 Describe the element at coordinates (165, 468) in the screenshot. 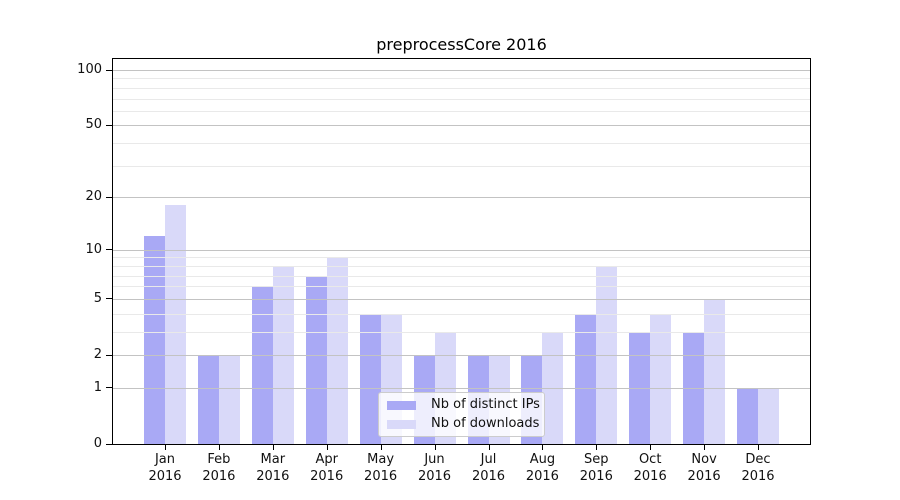

I see `x-axis-tick-label: Jan 2016` at that location.